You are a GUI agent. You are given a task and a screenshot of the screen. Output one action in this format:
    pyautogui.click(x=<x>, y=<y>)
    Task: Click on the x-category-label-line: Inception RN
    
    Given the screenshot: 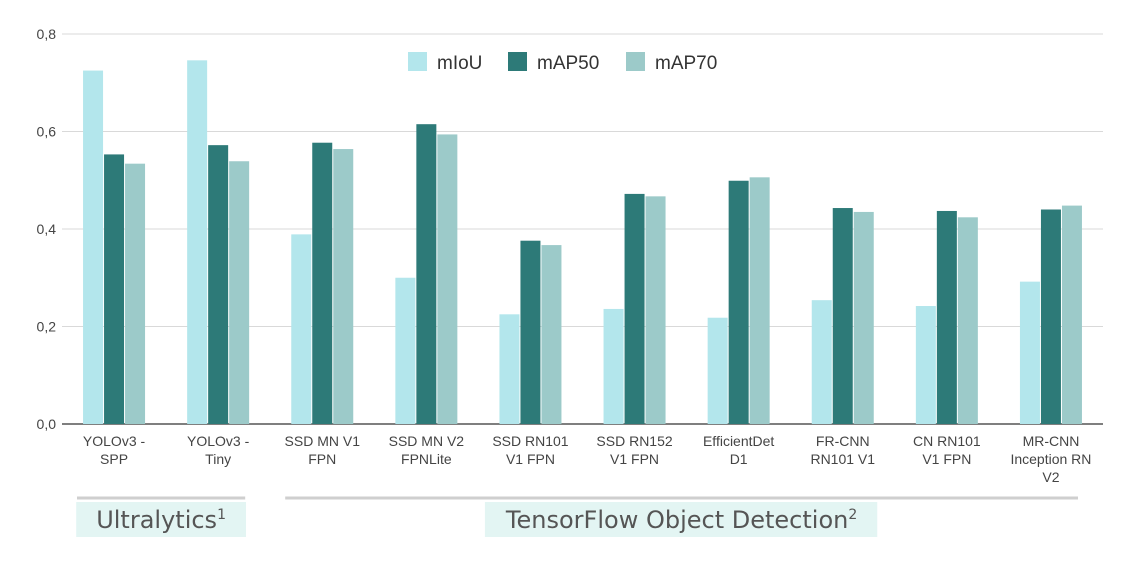 What is the action you would take?
    pyautogui.click(x=1050, y=459)
    